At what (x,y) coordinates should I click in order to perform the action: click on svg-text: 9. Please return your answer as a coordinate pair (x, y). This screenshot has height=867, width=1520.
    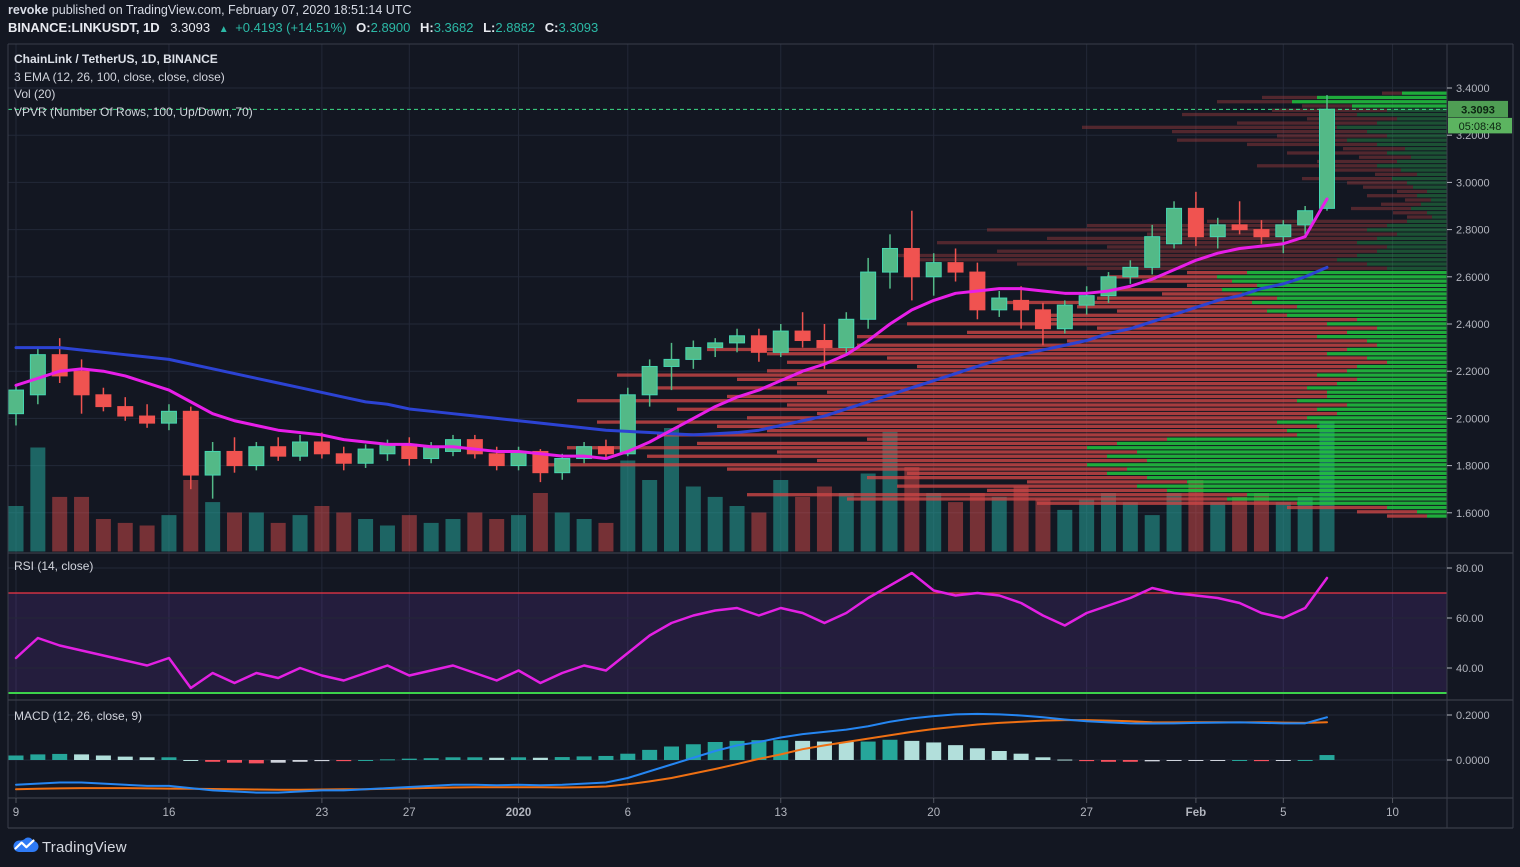
    Looking at the image, I should click on (16, 813).